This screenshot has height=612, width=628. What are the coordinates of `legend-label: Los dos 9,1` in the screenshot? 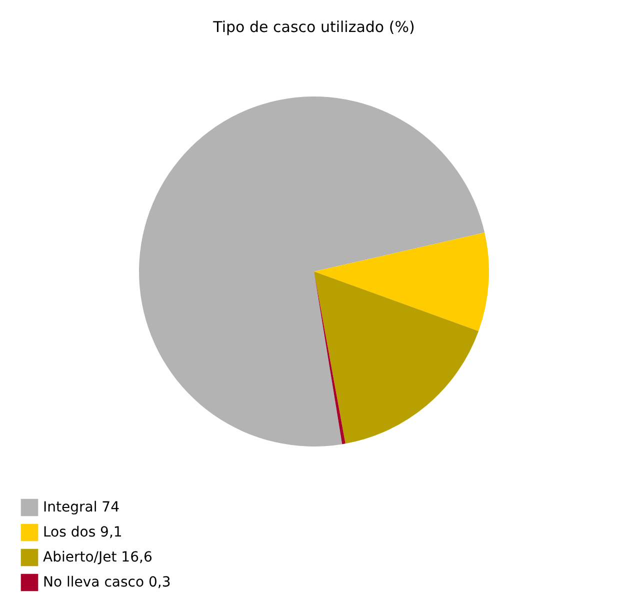 It's located at (82, 532).